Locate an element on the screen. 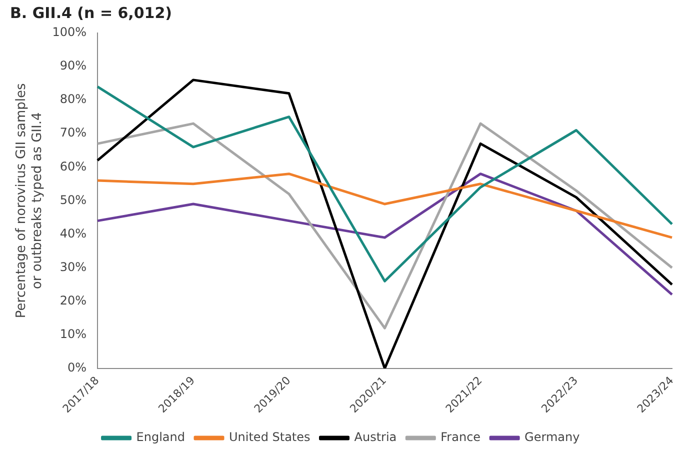 This screenshot has width=692, height=459. legend-label: Austria is located at coordinates (375, 437).